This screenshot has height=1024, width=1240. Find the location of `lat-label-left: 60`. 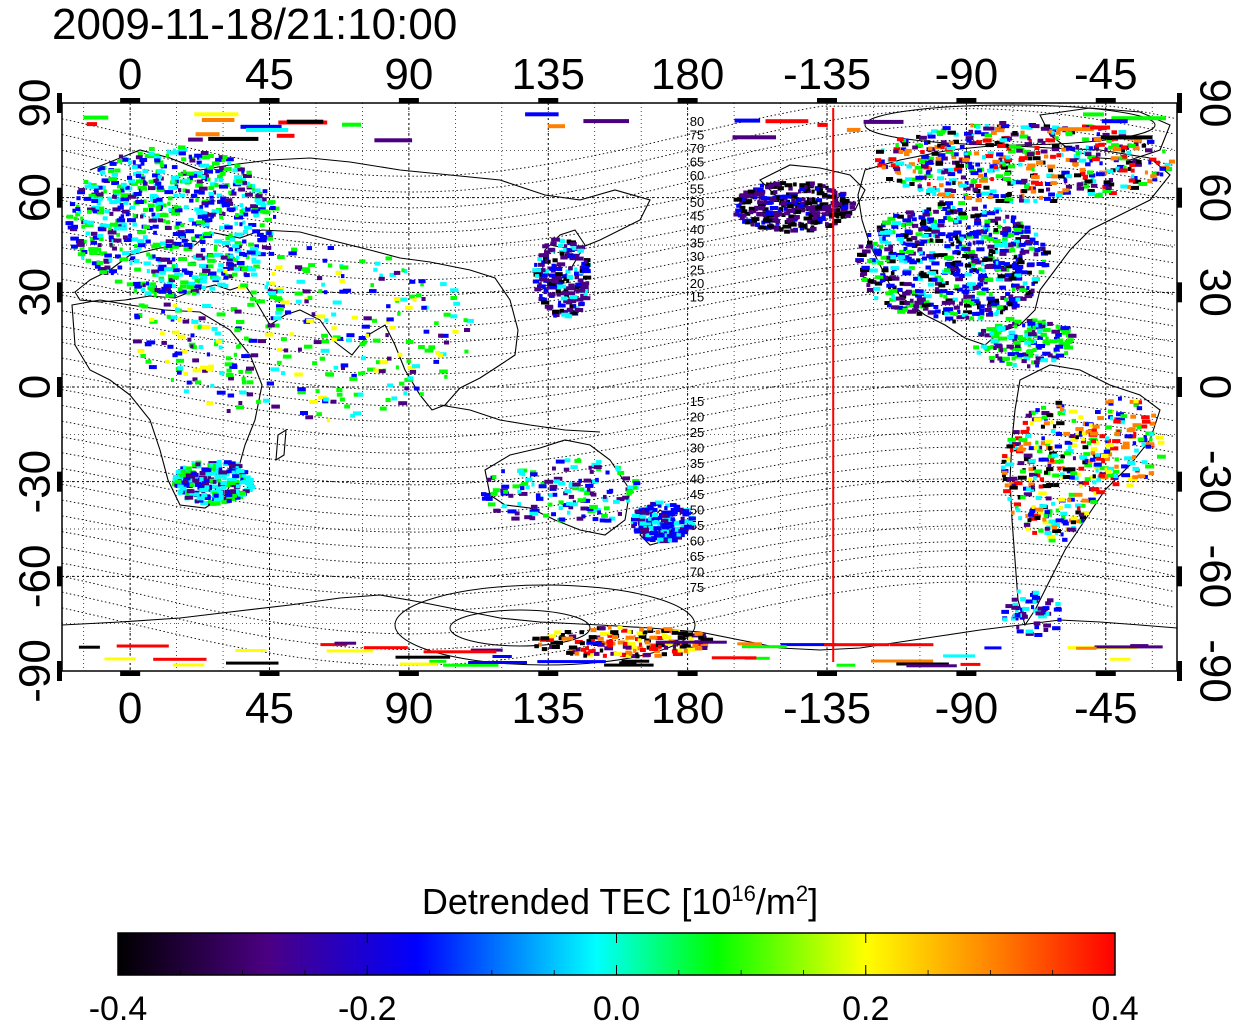

lat-label-left: 60 is located at coordinates (35, 197).